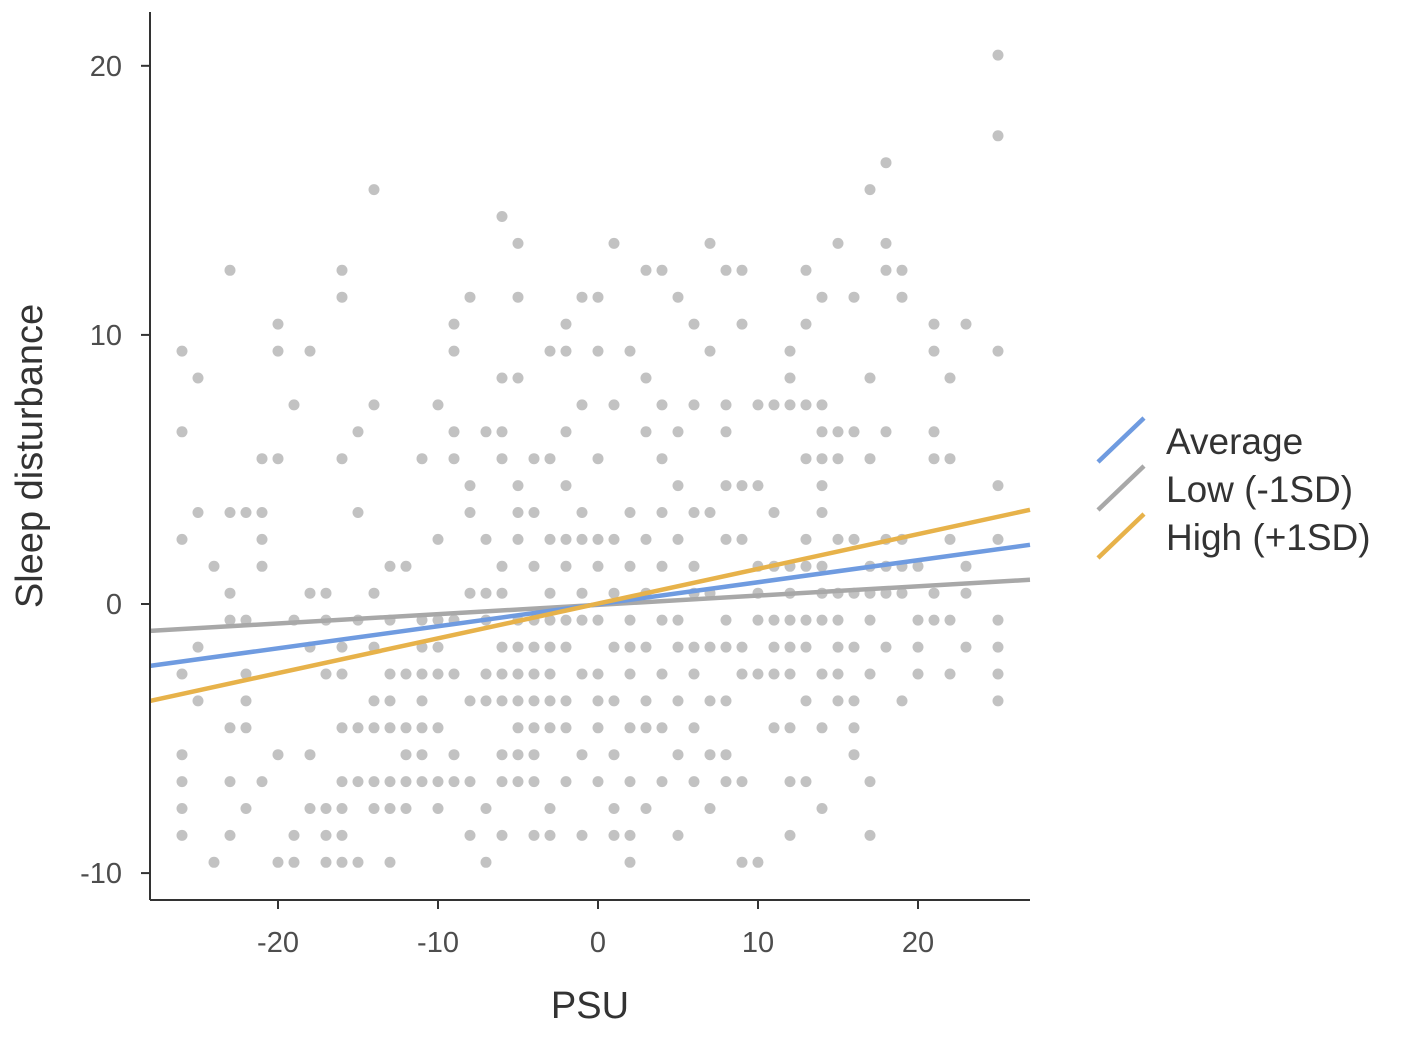 The image size is (1417, 1037). I want to click on x-tick-label: 0, so click(598, 943).